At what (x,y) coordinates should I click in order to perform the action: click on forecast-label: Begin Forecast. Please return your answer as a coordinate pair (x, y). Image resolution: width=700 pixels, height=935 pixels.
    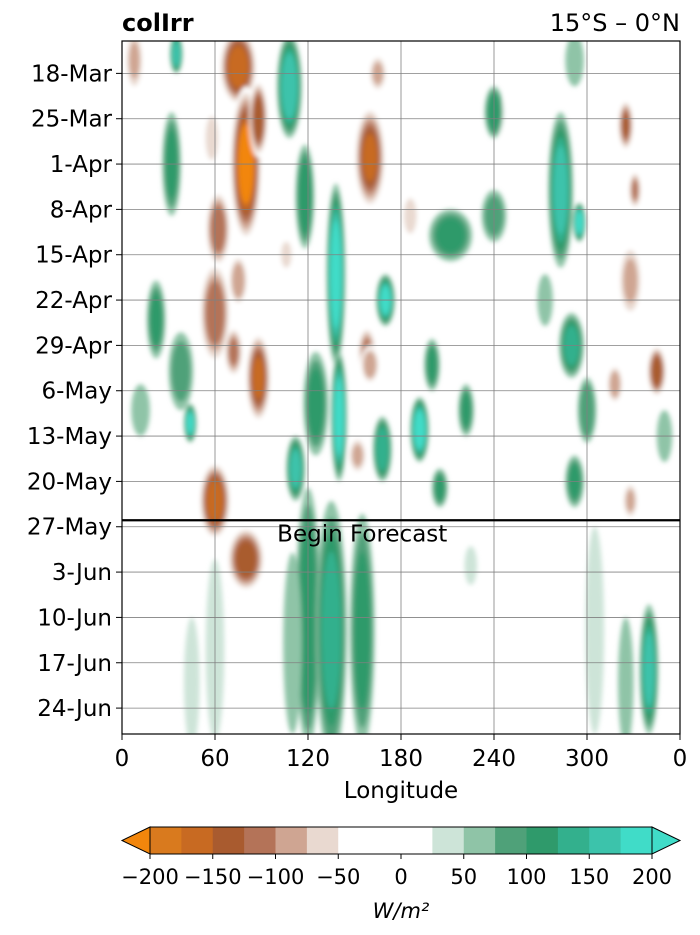
    Looking at the image, I should click on (362, 534).